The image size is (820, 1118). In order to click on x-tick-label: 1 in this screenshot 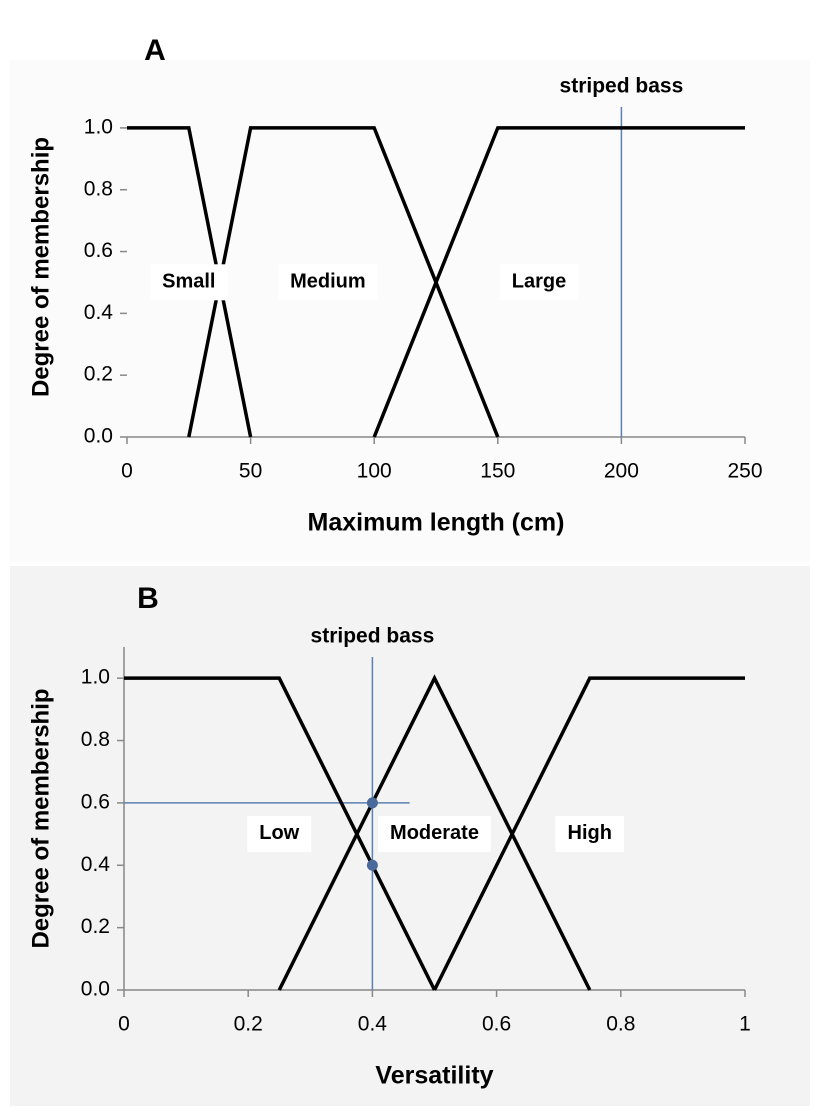, I will do `click(745, 1024)`.